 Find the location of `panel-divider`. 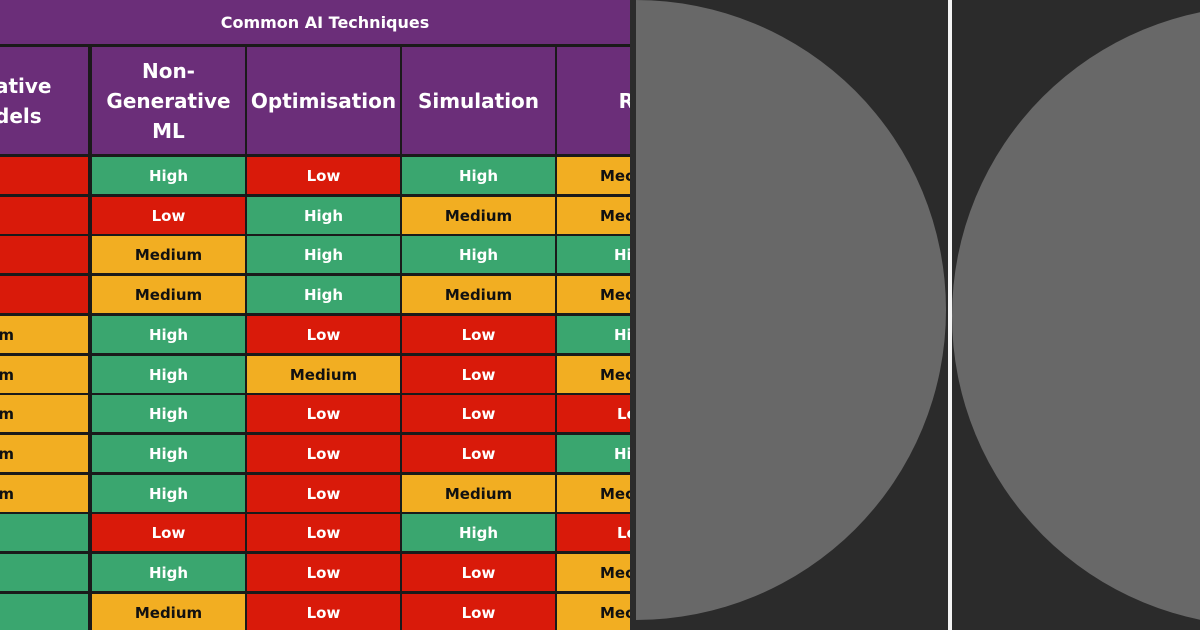

panel-divider is located at coordinates (950, 315).